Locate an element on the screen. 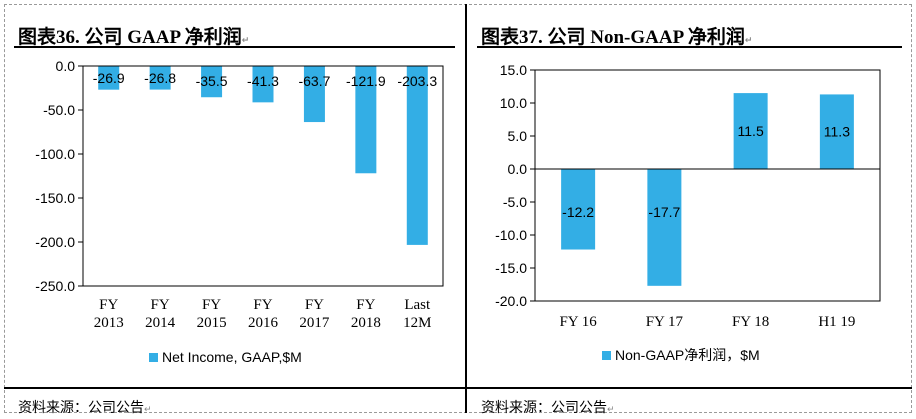  y-tick-label: -15.0 is located at coordinates (511, 268).